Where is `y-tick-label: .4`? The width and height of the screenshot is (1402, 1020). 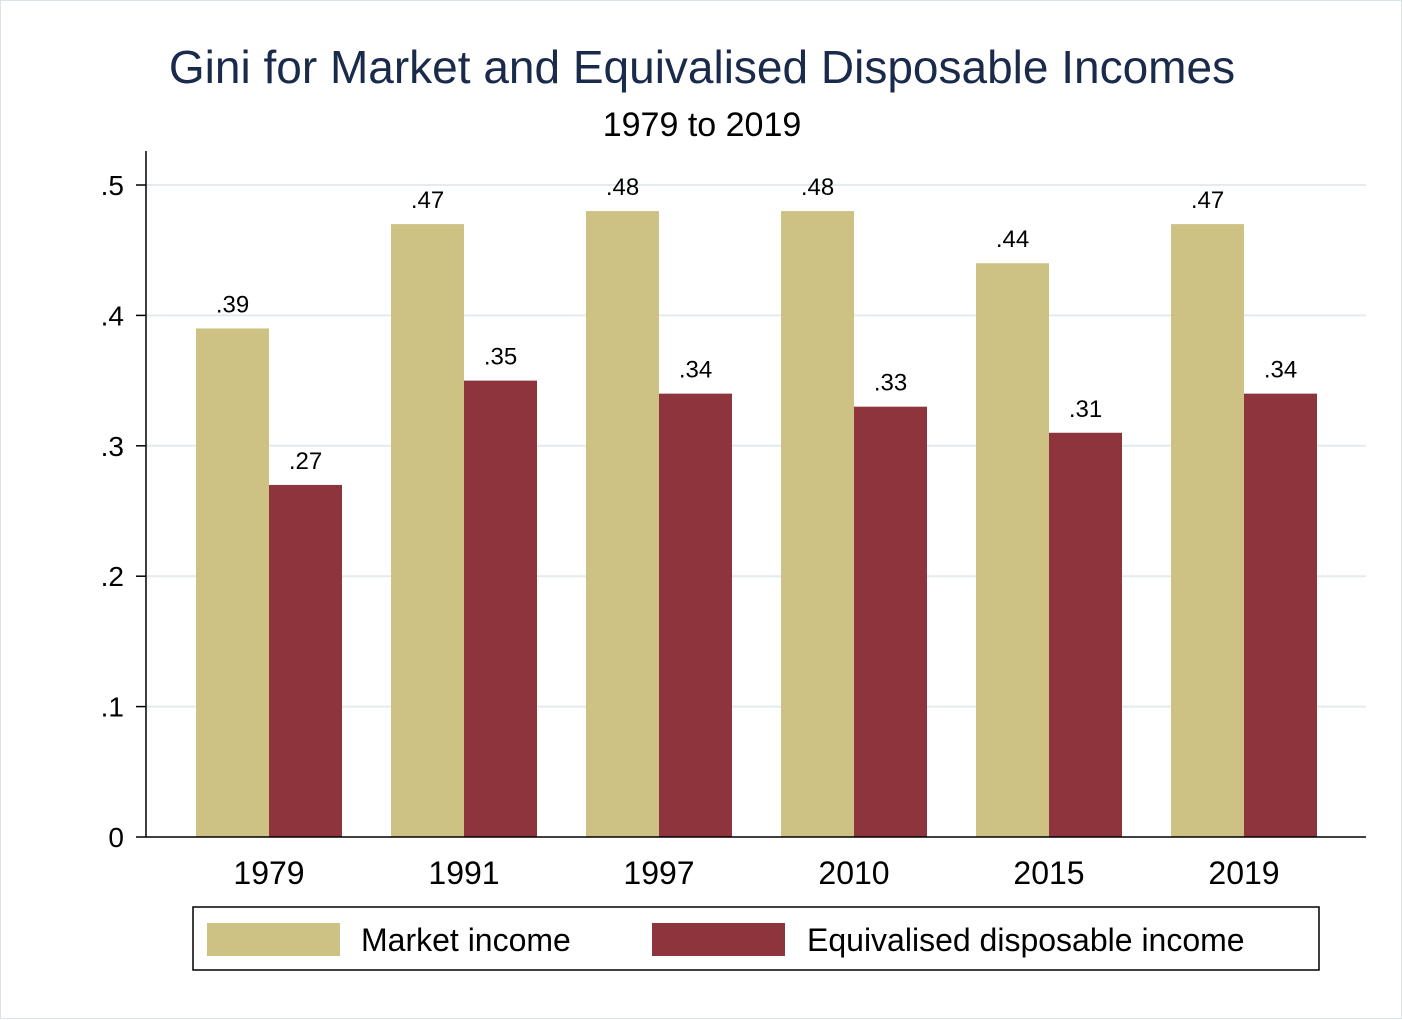
y-tick-label: .4 is located at coordinates (112, 315).